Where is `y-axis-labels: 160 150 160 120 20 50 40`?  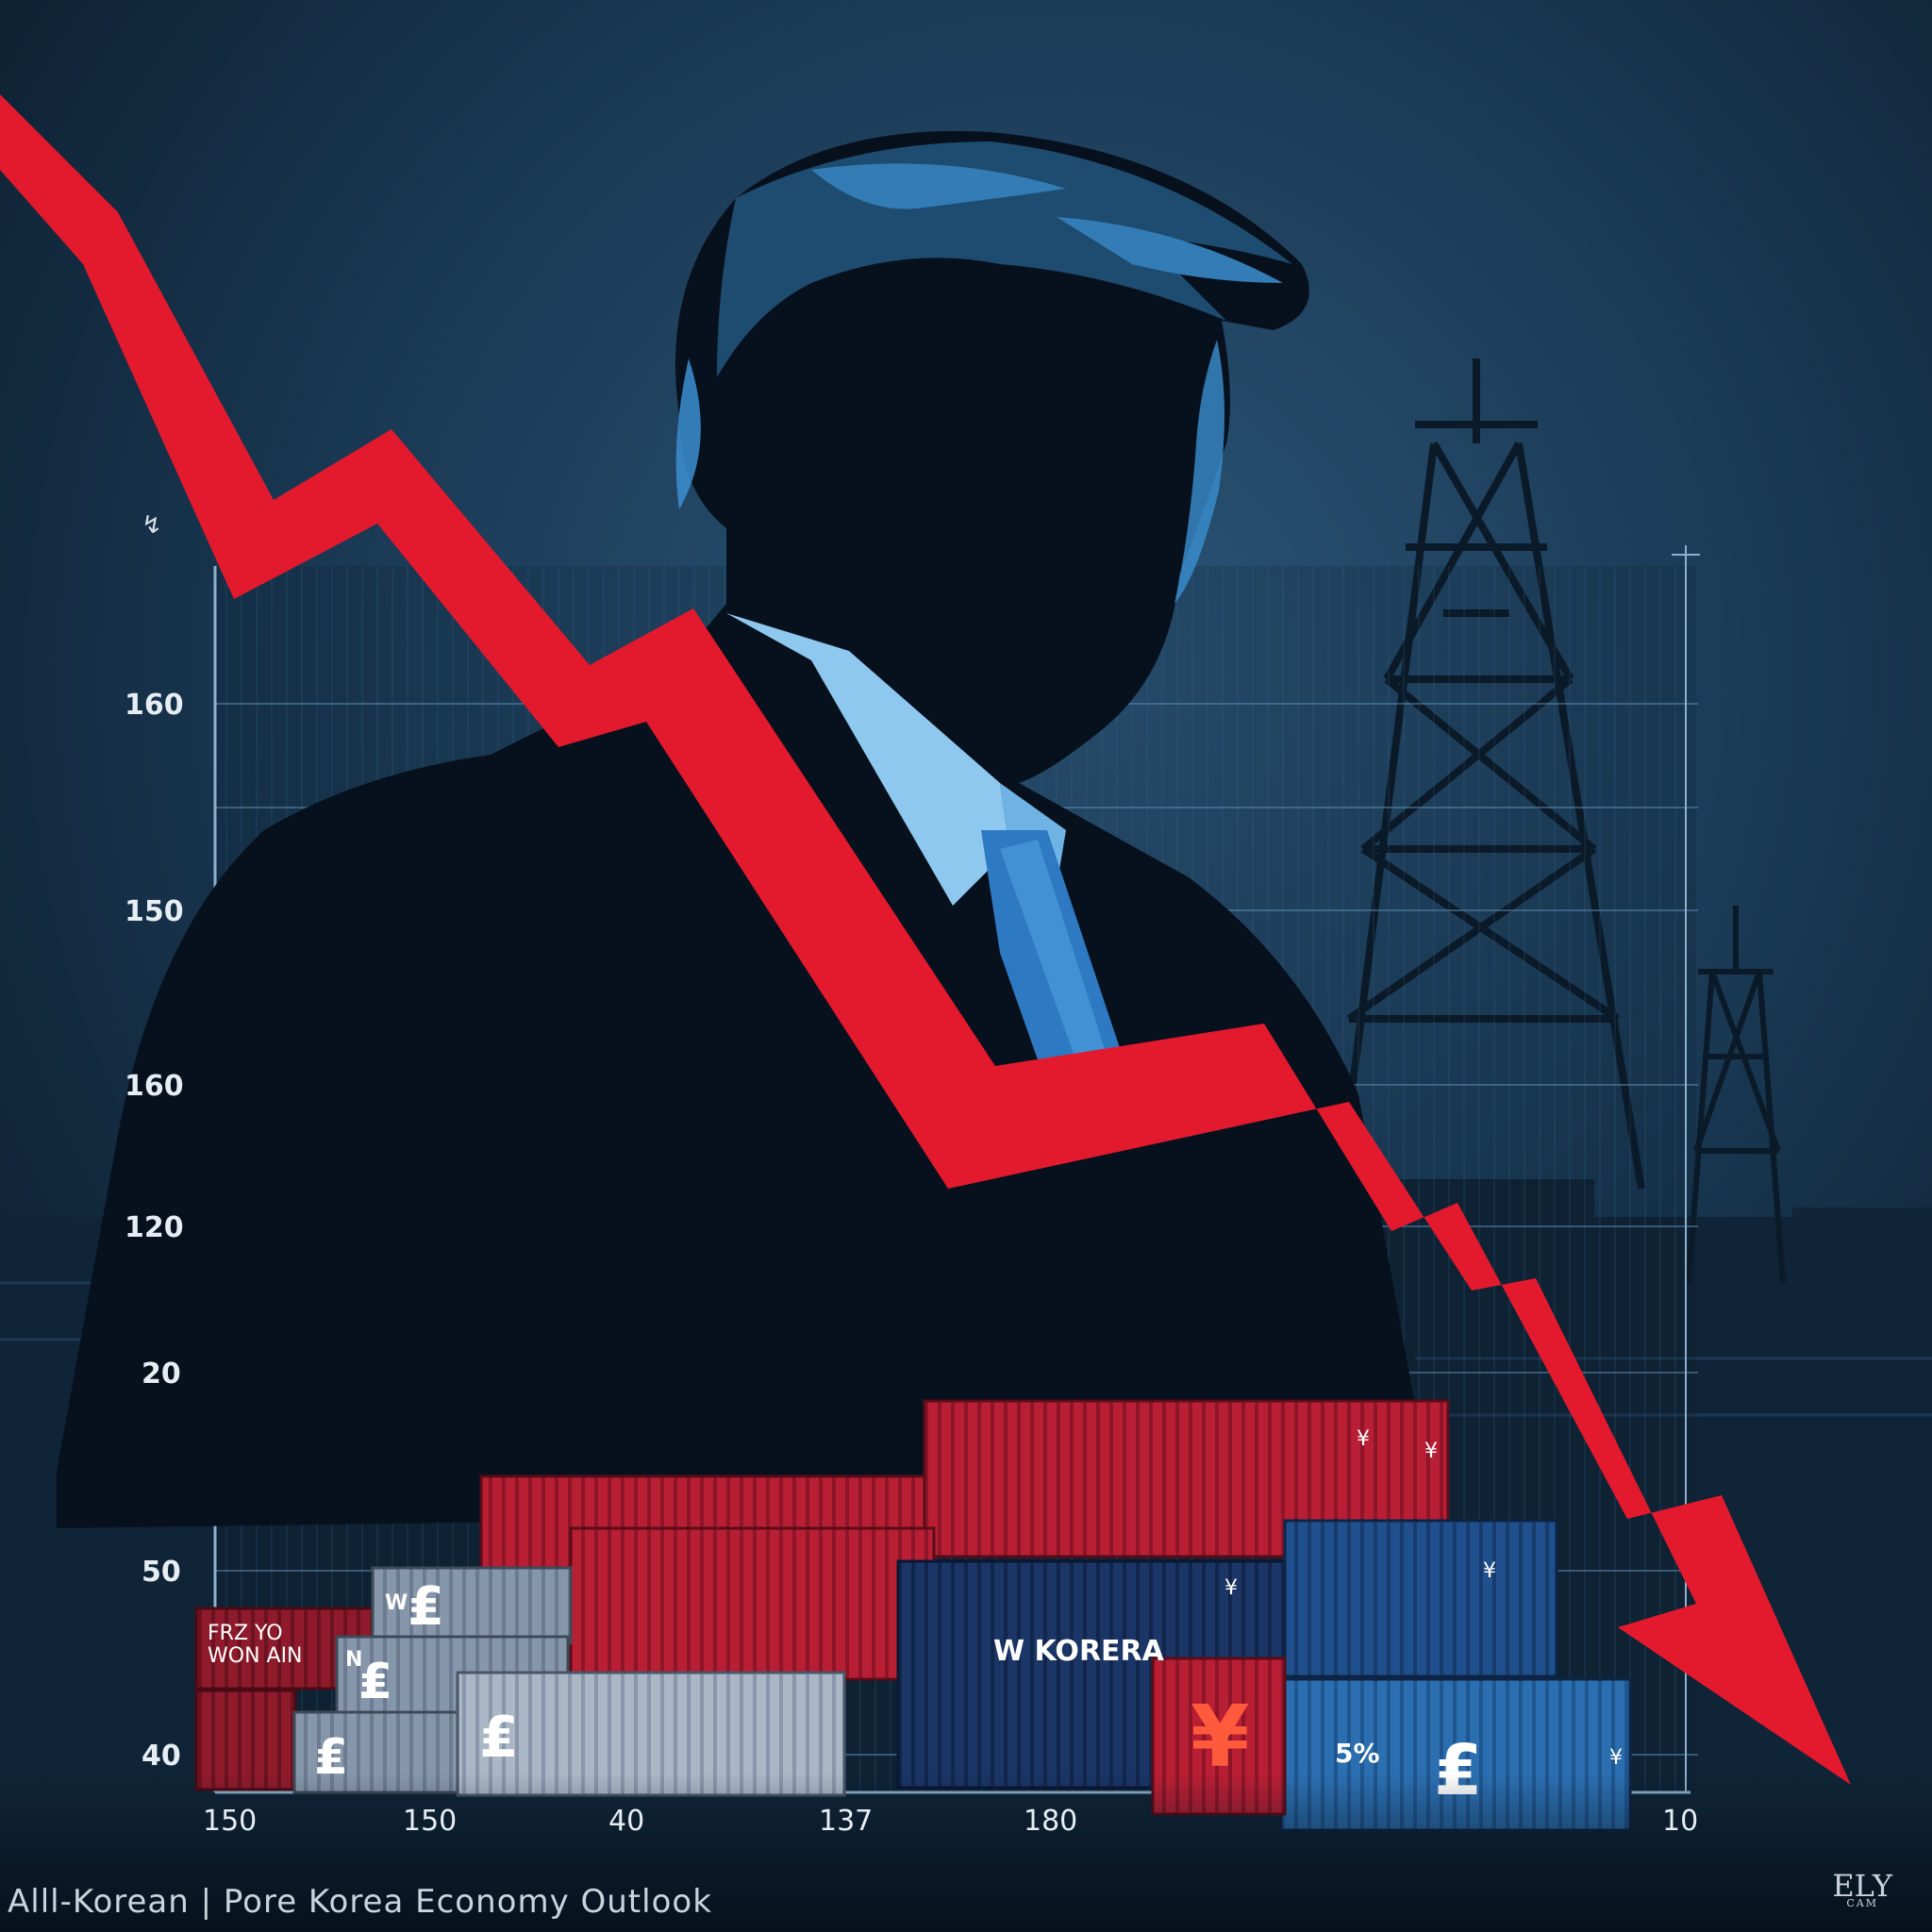 y-axis-labels: 160 150 160 120 20 50 40 is located at coordinates (155, 1231).